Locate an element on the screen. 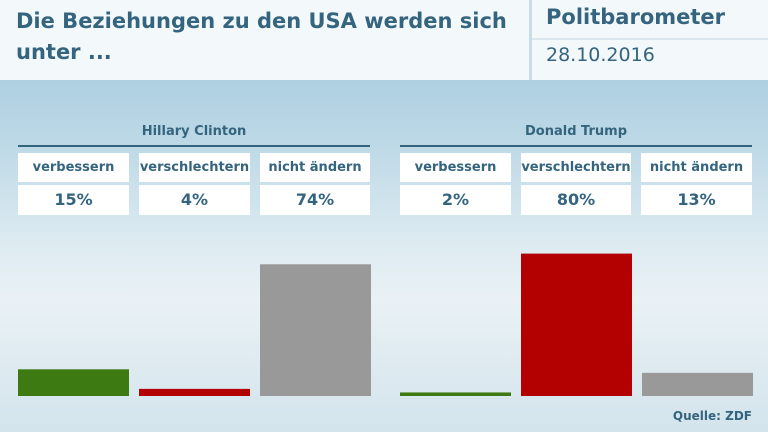 The image size is (768, 432). category-label-clinton-nicht-aendern: nicht ändern is located at coordinates (315, 167).